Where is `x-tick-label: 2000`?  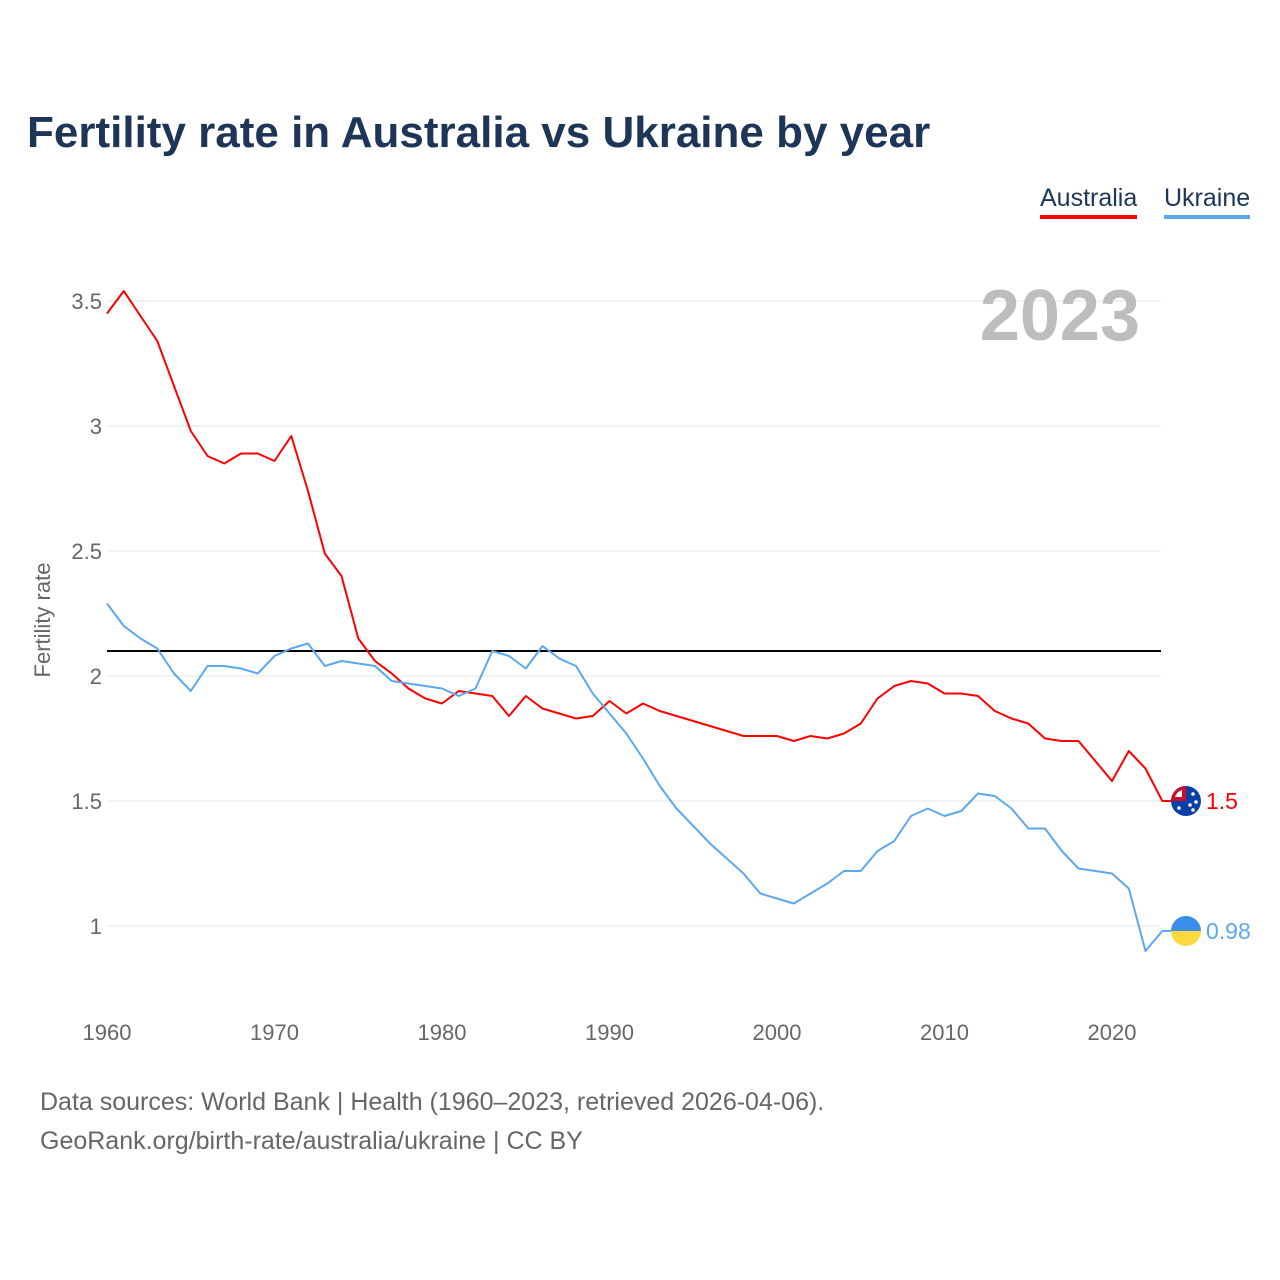
x-tick-label: 2000 is located at coordinates (777, 1032).